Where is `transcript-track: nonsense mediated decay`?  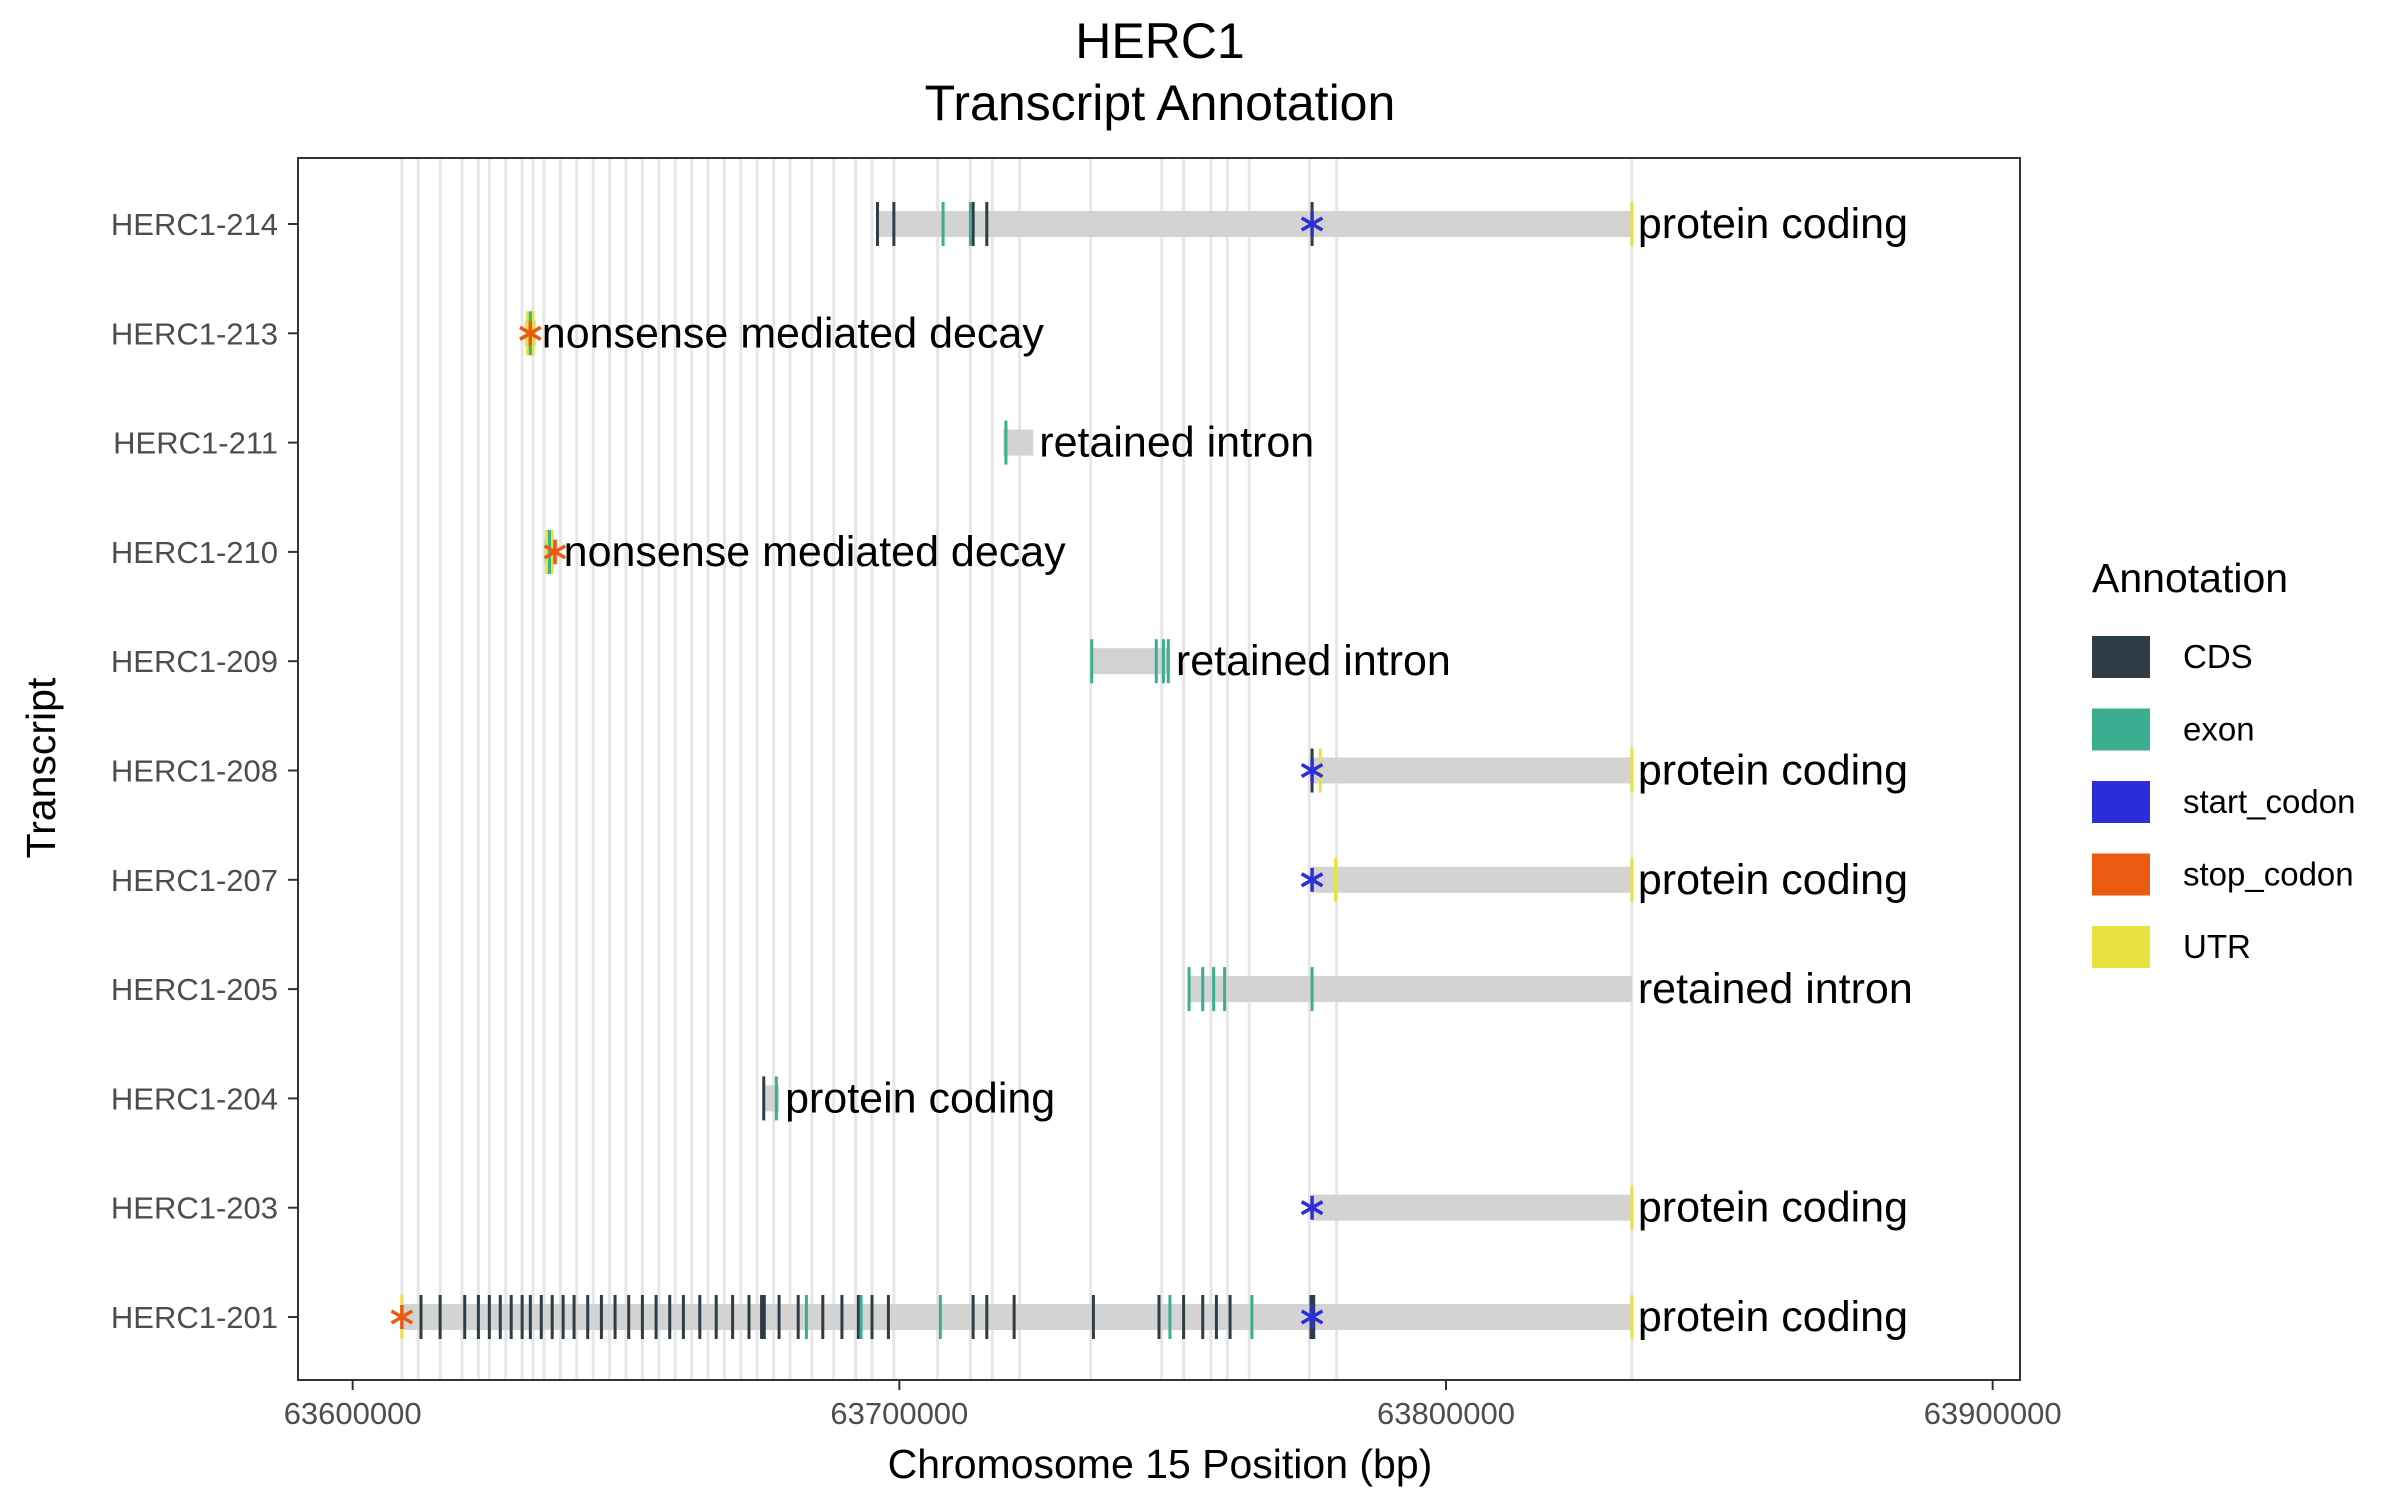 transcript-track: nonsense mediated decay is located at coordinates (781, 333).